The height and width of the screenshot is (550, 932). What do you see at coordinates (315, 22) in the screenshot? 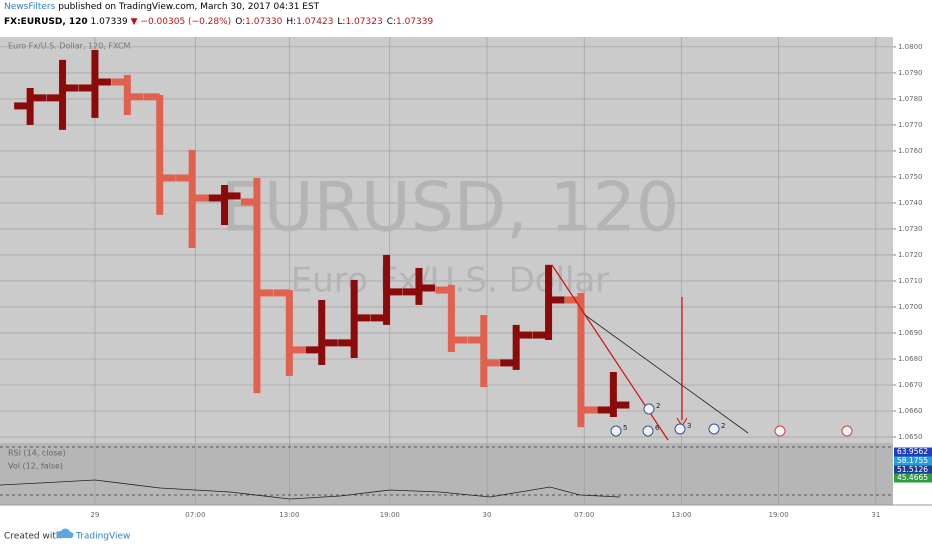
I see `ohlc-value: 1.07423` at bounding box center [315, 22].